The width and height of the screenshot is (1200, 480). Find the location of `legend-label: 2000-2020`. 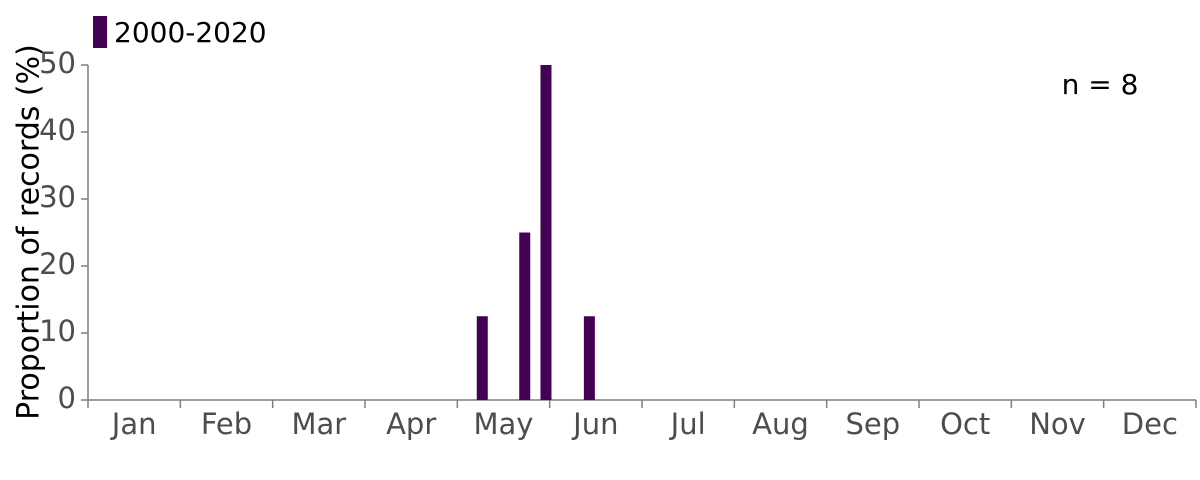

legend-label: 2000-2020 is located at coordinates (190, 32).